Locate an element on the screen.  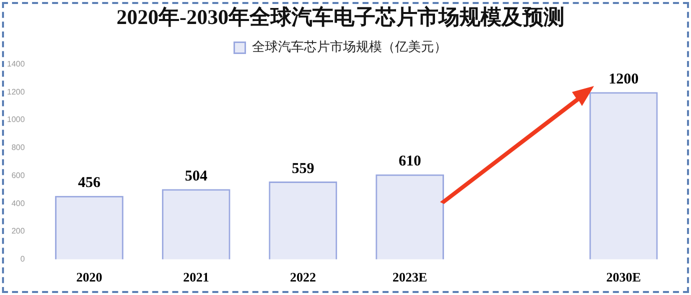
x-tick-label: 2023E is located at coordinates (410, 277).